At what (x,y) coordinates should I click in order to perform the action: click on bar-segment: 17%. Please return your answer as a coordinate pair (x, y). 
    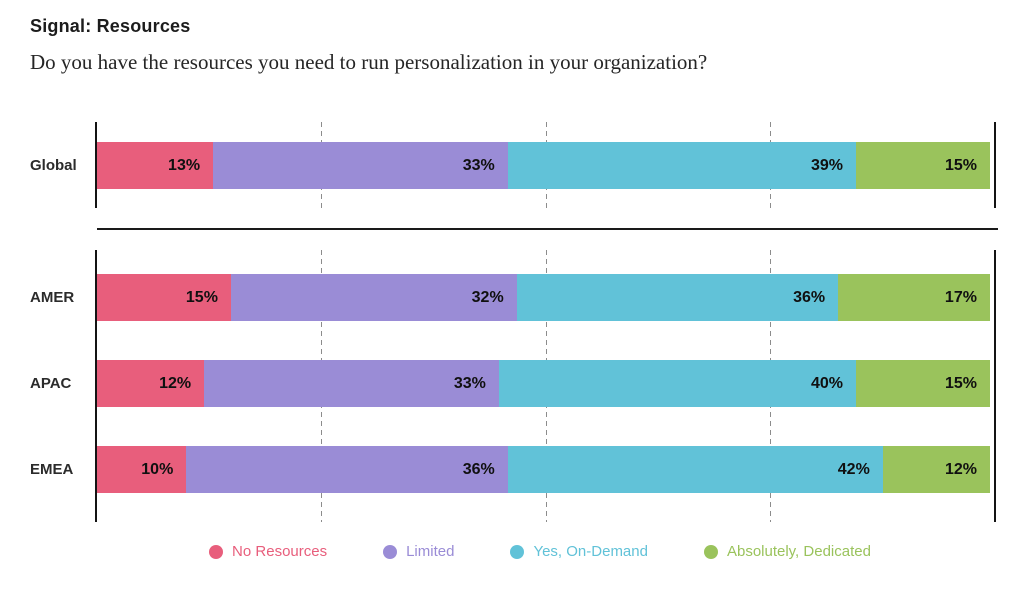
    Looking at the image, I should click on (914, 297).